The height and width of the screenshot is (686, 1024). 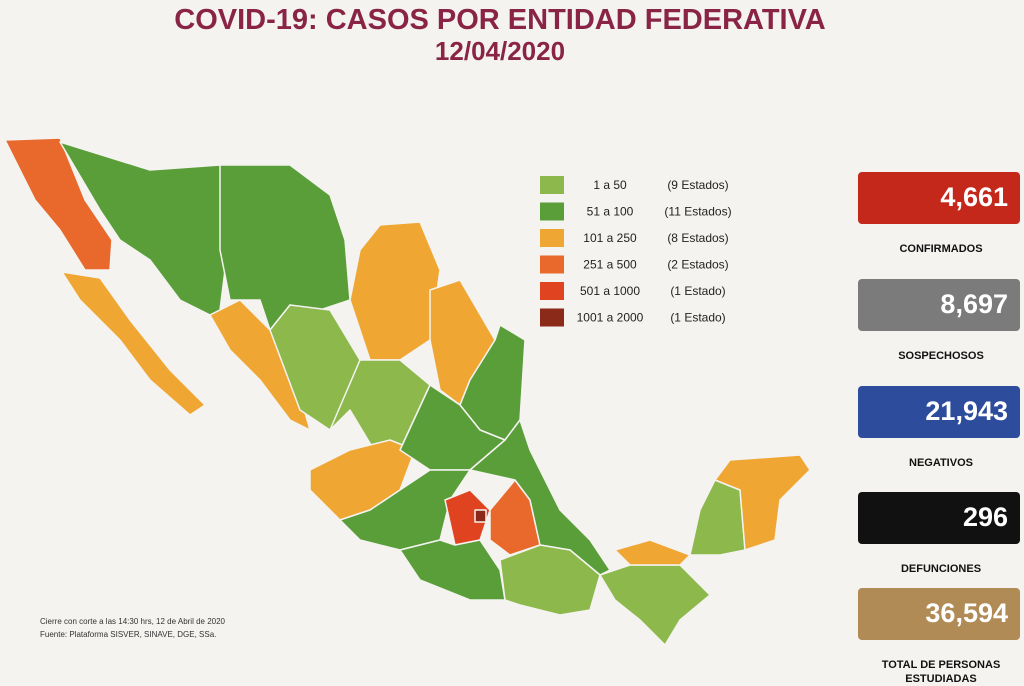 I want to click on stat-value: 36,594, so click(x=939, y=614).